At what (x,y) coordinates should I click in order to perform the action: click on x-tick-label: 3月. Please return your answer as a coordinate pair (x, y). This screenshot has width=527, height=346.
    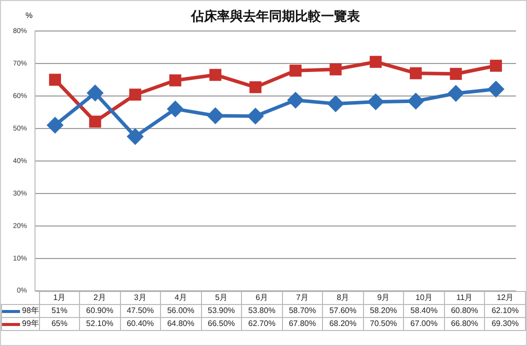
    Looking at the image, I should click on (140, 297).